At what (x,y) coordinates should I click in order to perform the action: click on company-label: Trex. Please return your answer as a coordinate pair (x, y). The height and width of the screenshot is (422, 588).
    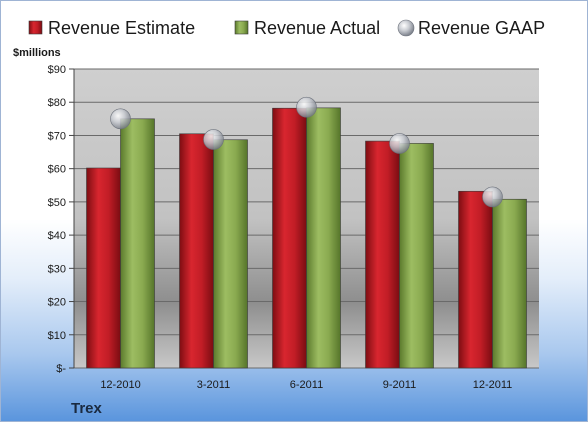
    Looking at the image, I should click on (87, 408).